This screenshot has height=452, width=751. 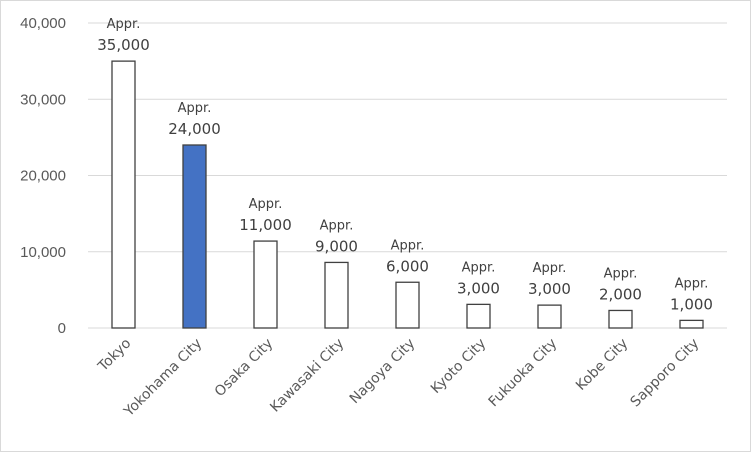 I want to click on y-tick-label: 10,000, so click(x=43, y=252).